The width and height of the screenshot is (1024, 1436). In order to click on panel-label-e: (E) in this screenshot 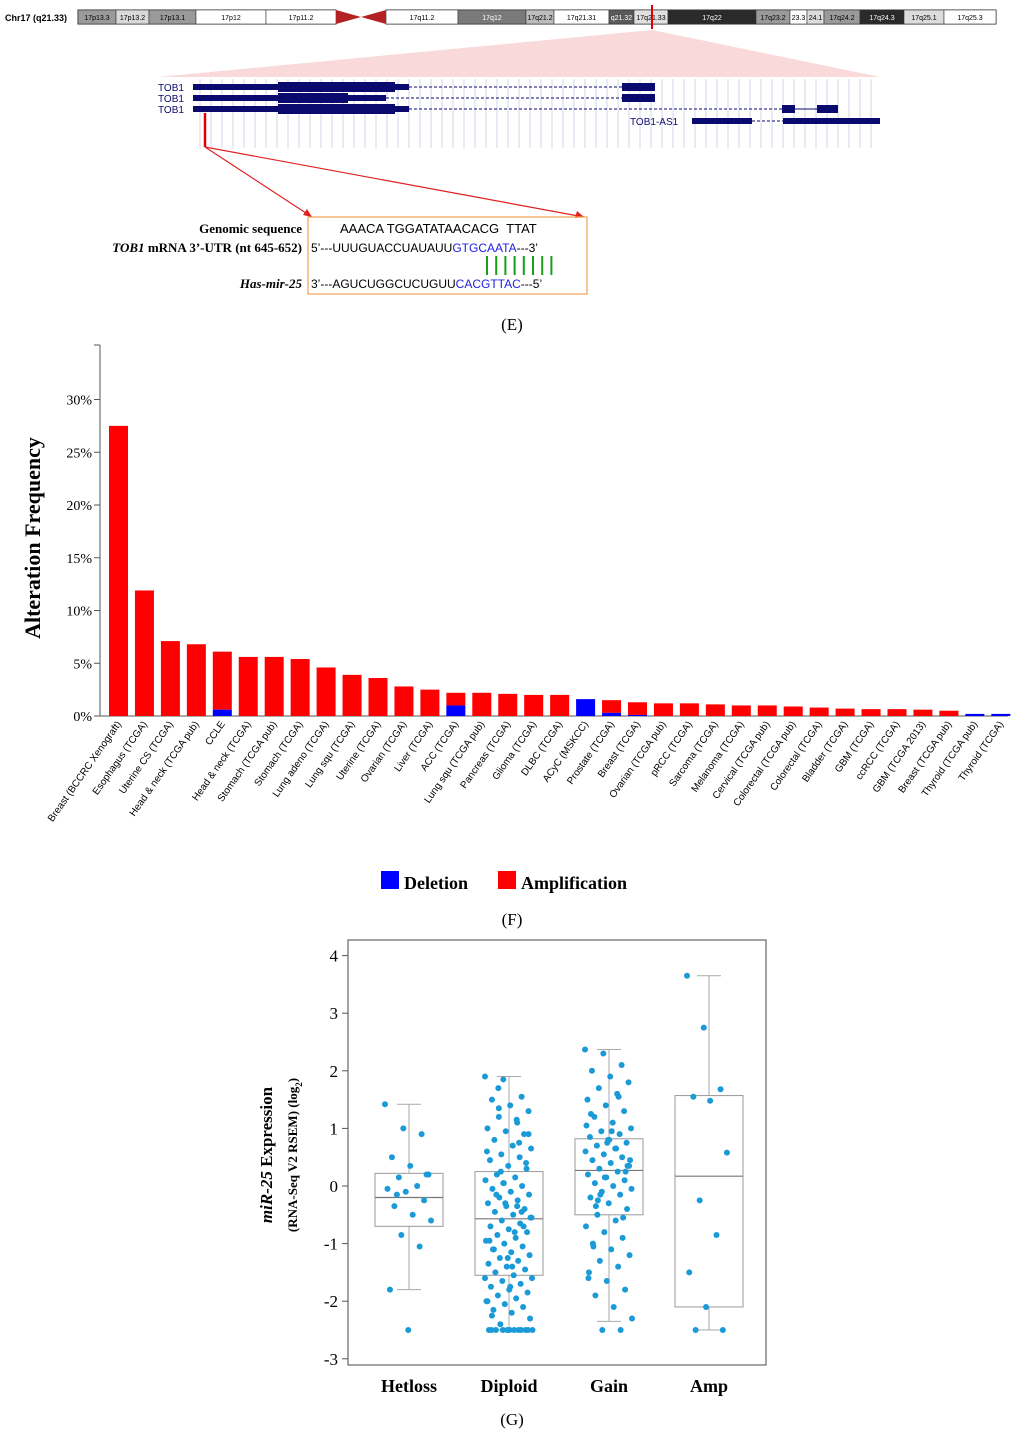, I will do `click(512, 324)`.